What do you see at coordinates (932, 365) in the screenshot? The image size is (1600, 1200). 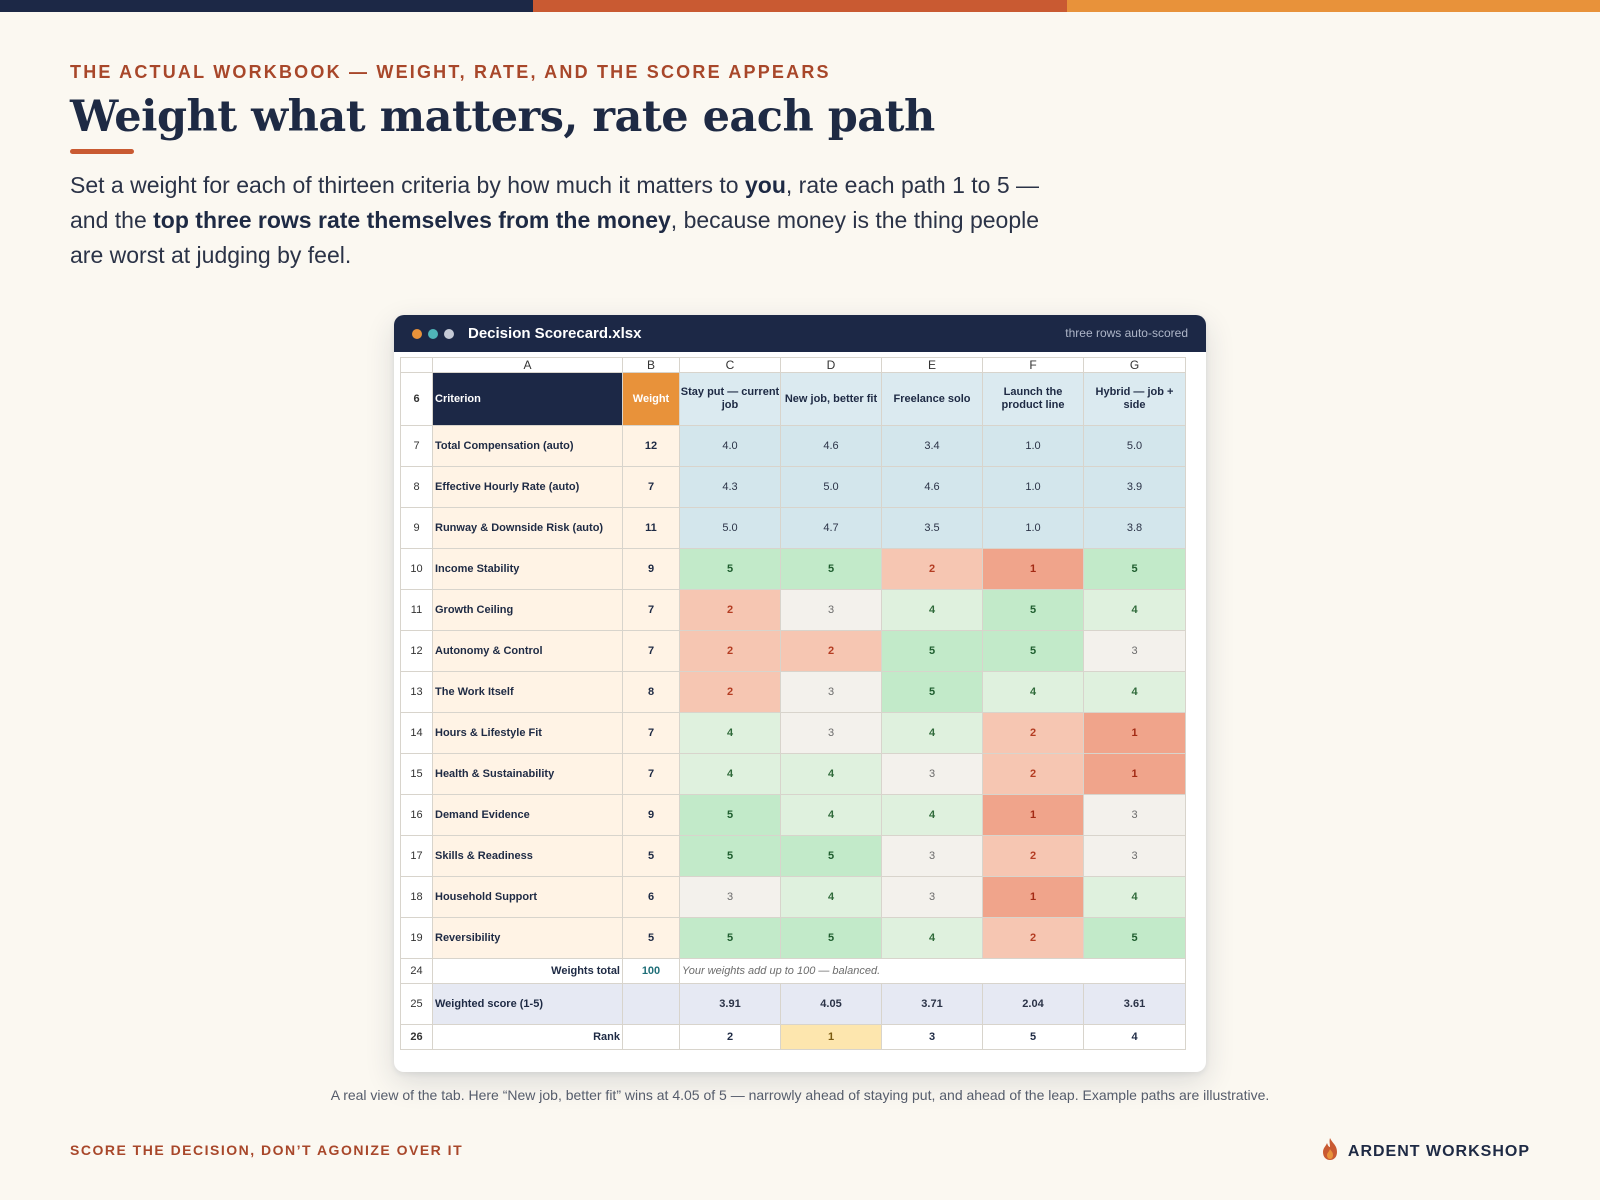 I see `column-header-e: E` at bounding box center [932, 365].